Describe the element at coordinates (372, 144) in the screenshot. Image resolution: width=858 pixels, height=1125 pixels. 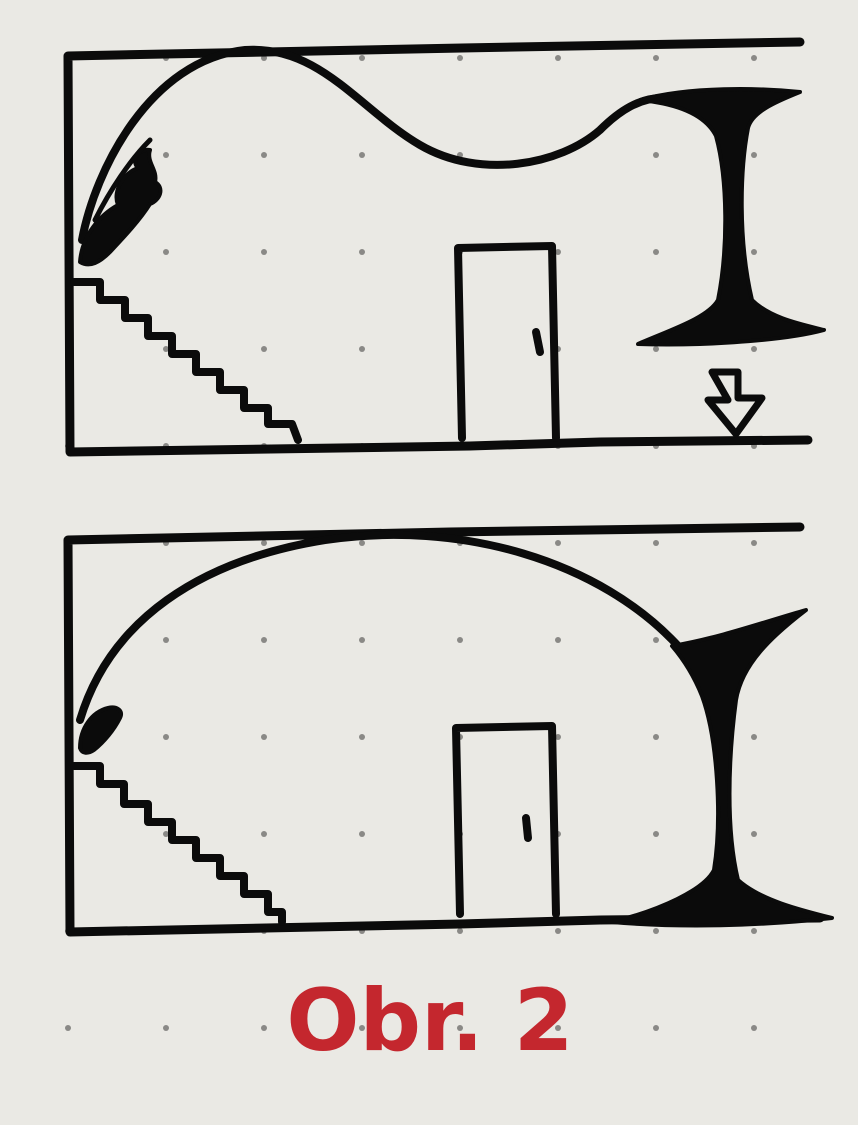
I see `wavy-ceiling` at that location.